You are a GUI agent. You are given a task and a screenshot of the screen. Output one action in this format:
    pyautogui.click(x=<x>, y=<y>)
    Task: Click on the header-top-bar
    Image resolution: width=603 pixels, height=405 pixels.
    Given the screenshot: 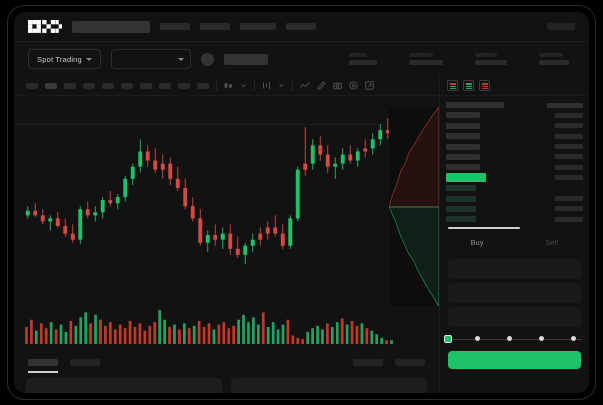 What is the action you would take?
    pyautogui.click(x=301, y=27)
    